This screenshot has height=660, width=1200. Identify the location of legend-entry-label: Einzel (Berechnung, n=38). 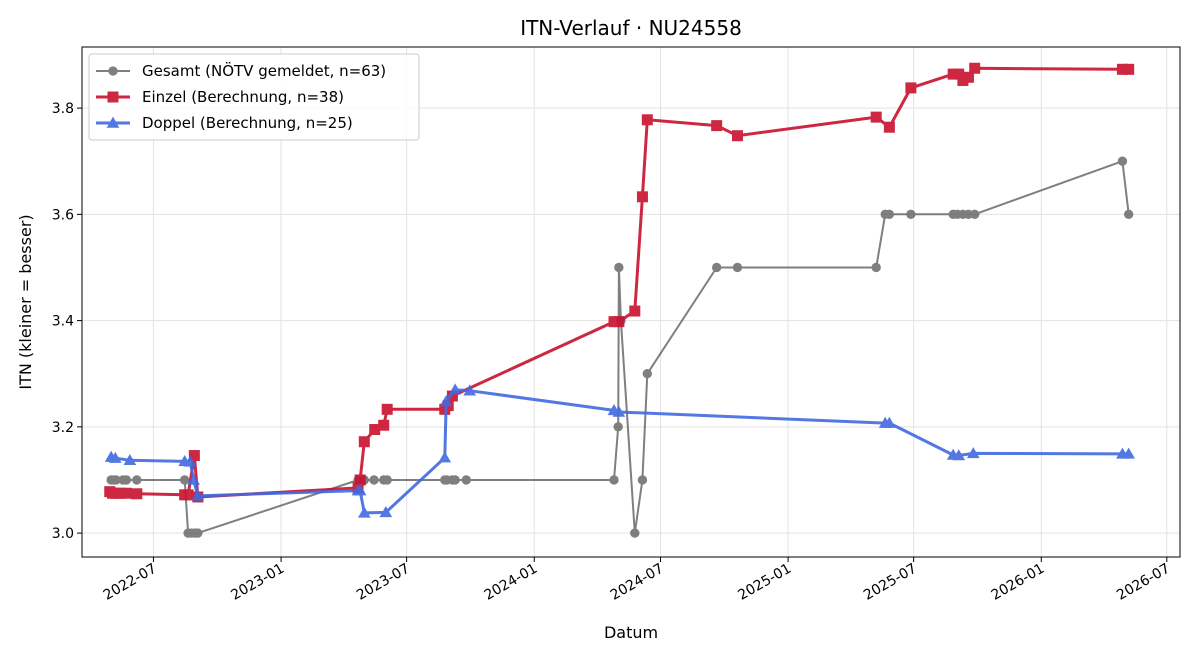
(243, 97).